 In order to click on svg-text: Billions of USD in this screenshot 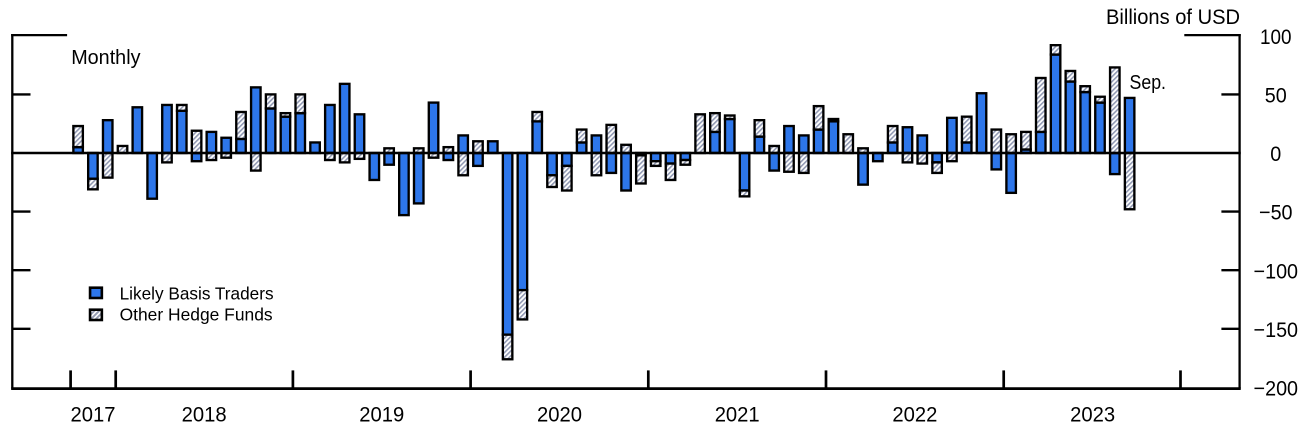, I will do `click(1173, 17)`.